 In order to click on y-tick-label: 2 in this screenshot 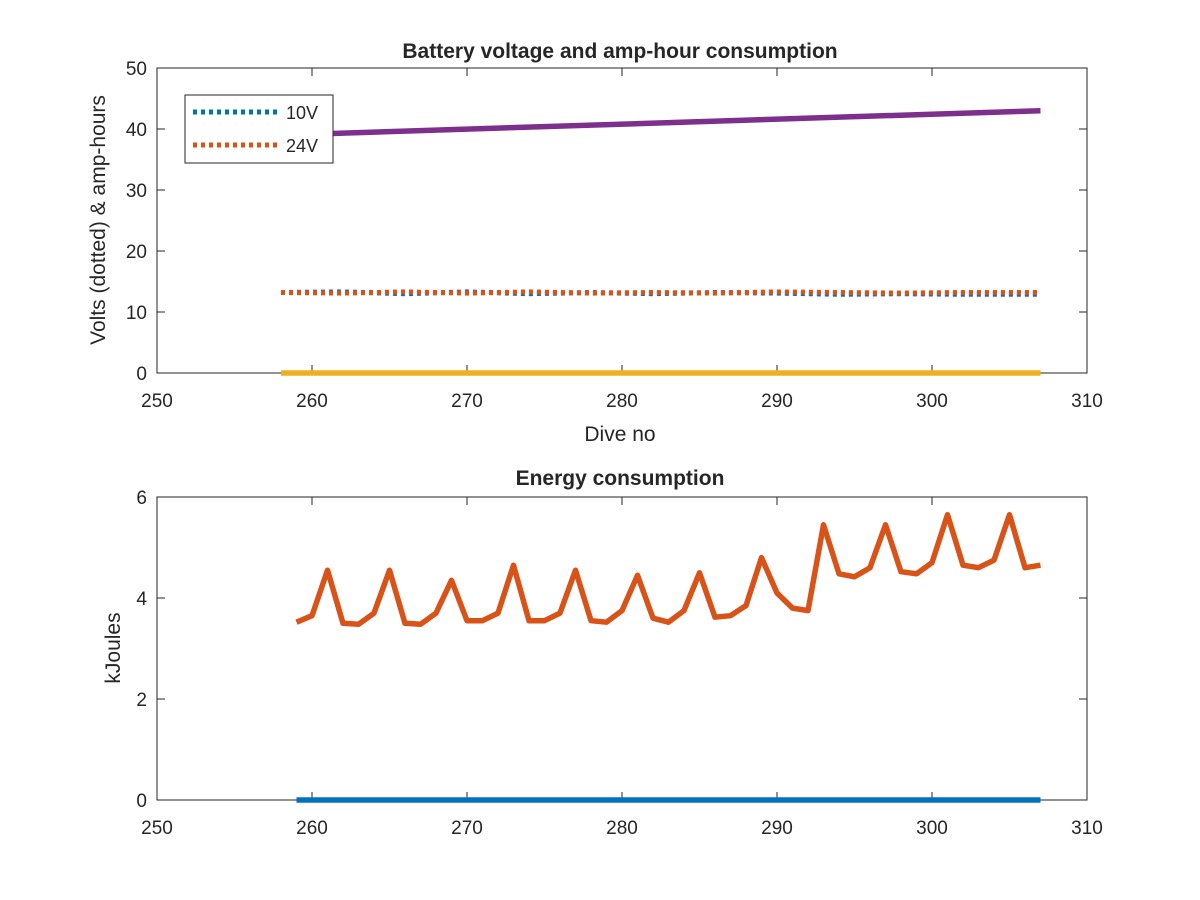, I will do `click(141, 700)`.